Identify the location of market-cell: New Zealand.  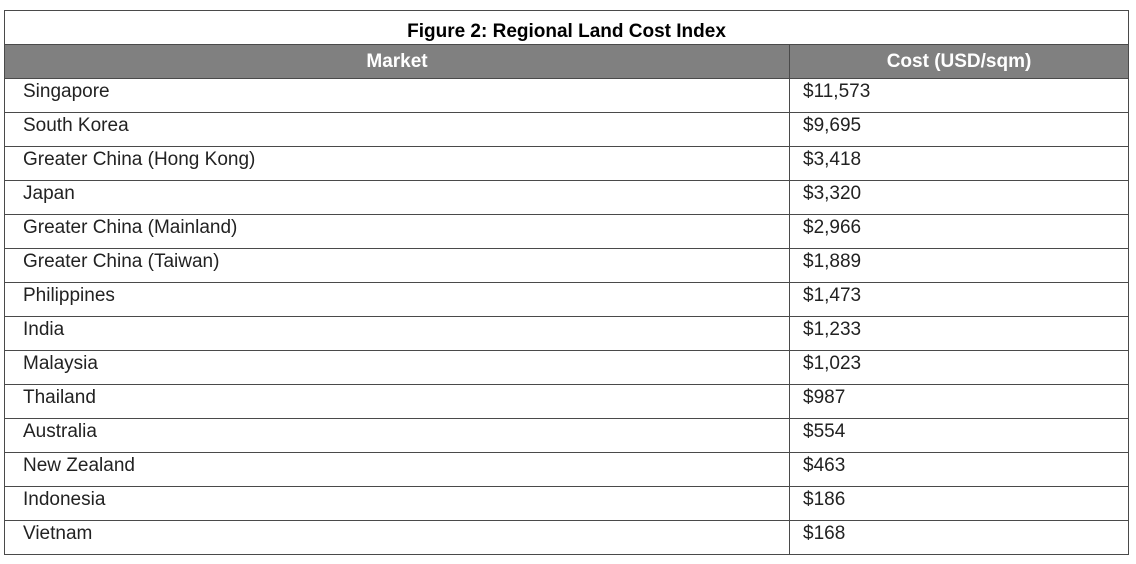
(397, 469).